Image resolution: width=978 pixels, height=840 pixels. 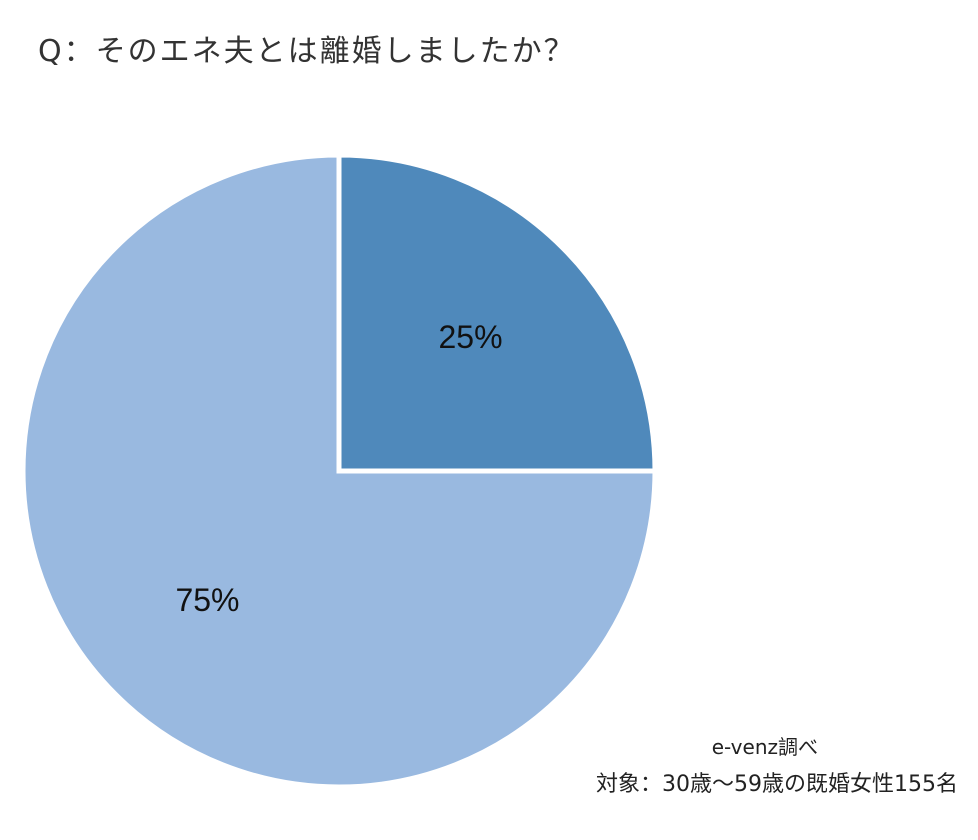 What do you see at coordinates (207, 600) in the screenshot?
I see `pie-slice-label-2: 75%` at bounding box center [207, 600].